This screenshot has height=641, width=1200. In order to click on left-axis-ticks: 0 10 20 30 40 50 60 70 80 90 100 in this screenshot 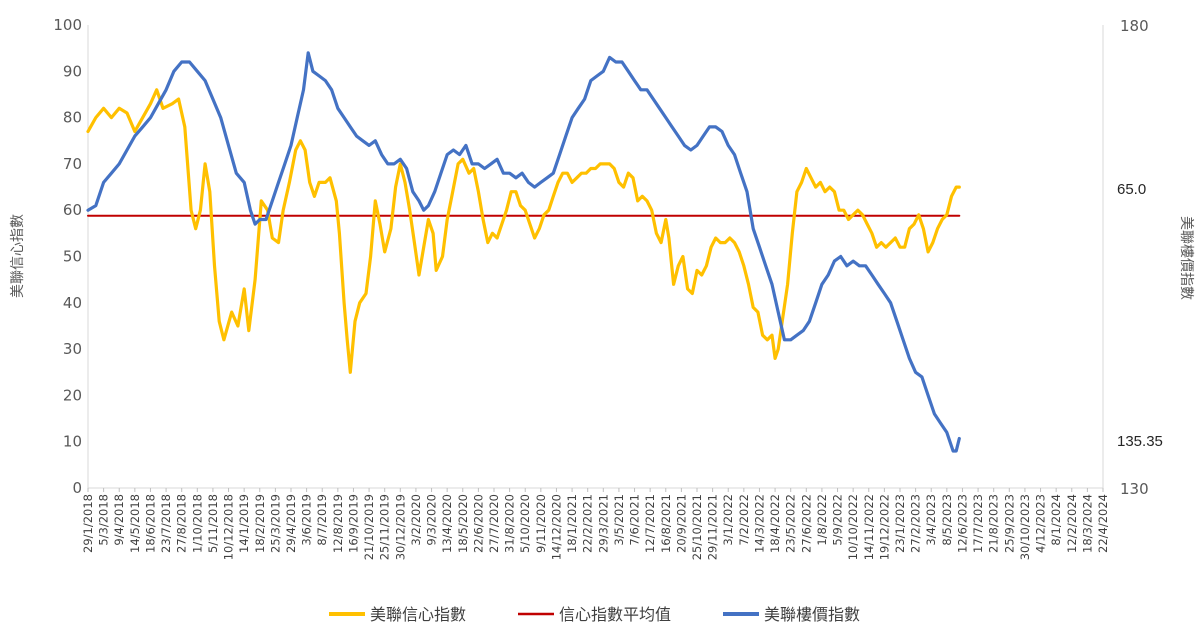, I will do `click(67, 256)`.